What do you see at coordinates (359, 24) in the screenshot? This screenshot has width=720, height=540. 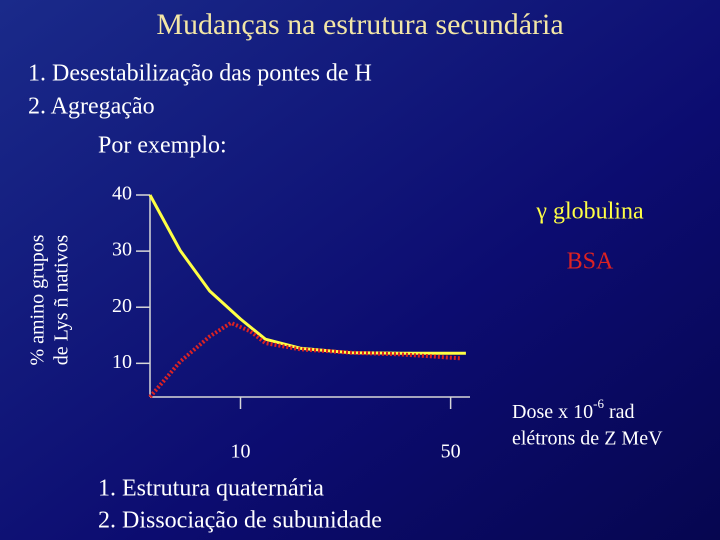 I see `slide-title: Mudanças na estrutura secundária` at bounding box center [359, 24].